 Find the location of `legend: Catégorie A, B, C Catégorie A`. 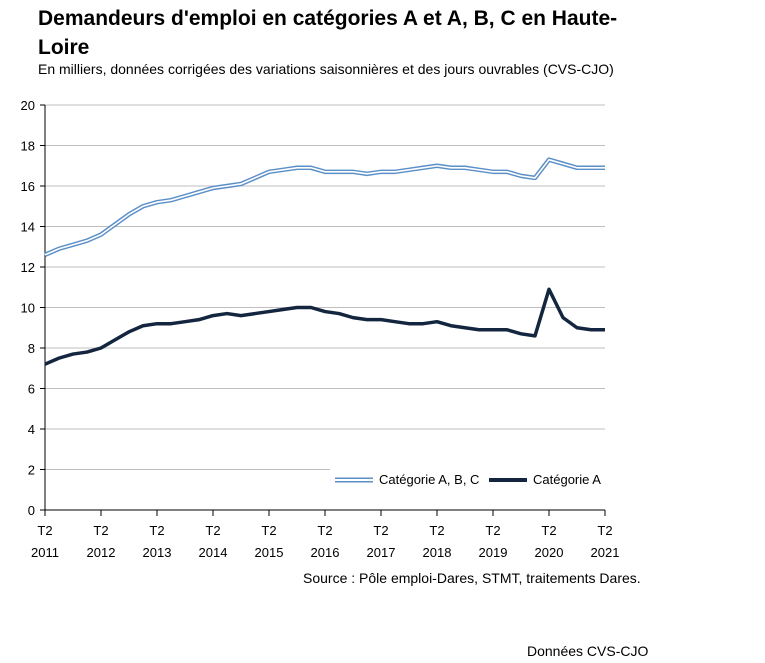

legend: Catégorie A, B, C Catégorie A is located at coordinates (467, 480).